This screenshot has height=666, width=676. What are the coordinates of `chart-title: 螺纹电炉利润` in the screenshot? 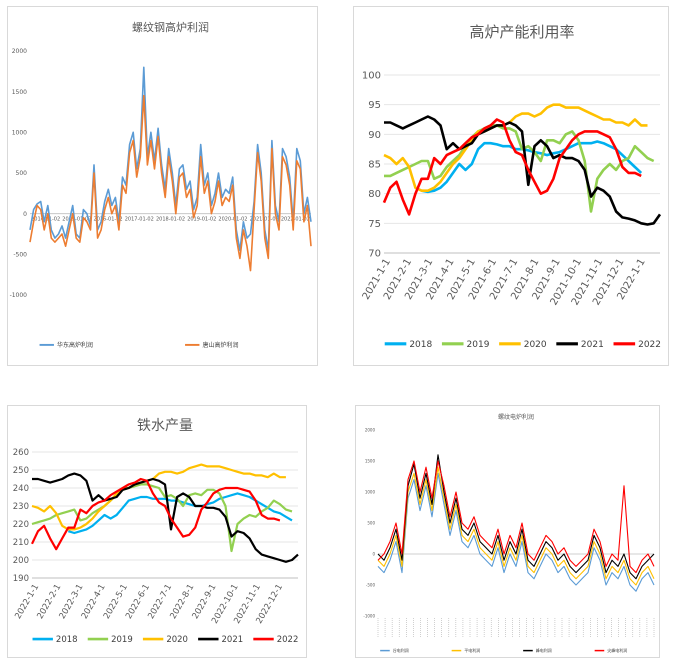 It's located at (516, 417).